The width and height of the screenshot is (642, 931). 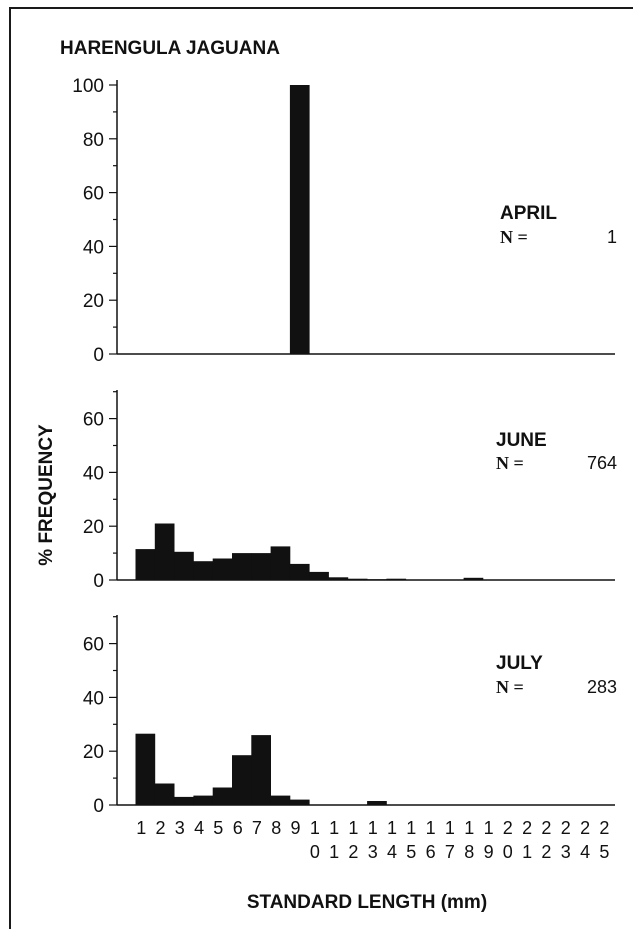 I want to click on month-label: JUNE, so click(x=521, y=440).